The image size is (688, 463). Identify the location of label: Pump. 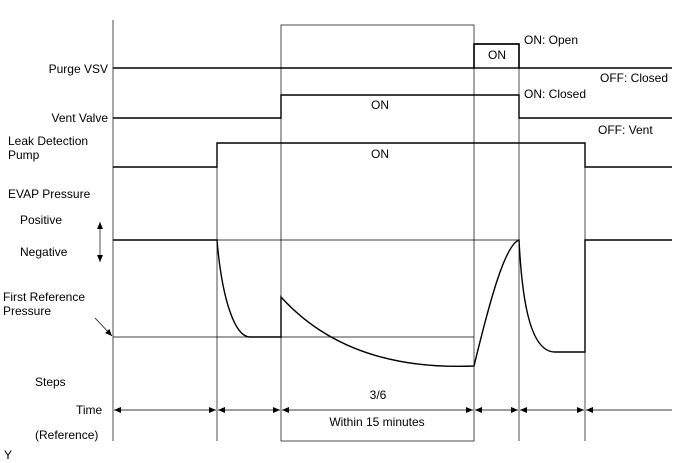
(24, 155).